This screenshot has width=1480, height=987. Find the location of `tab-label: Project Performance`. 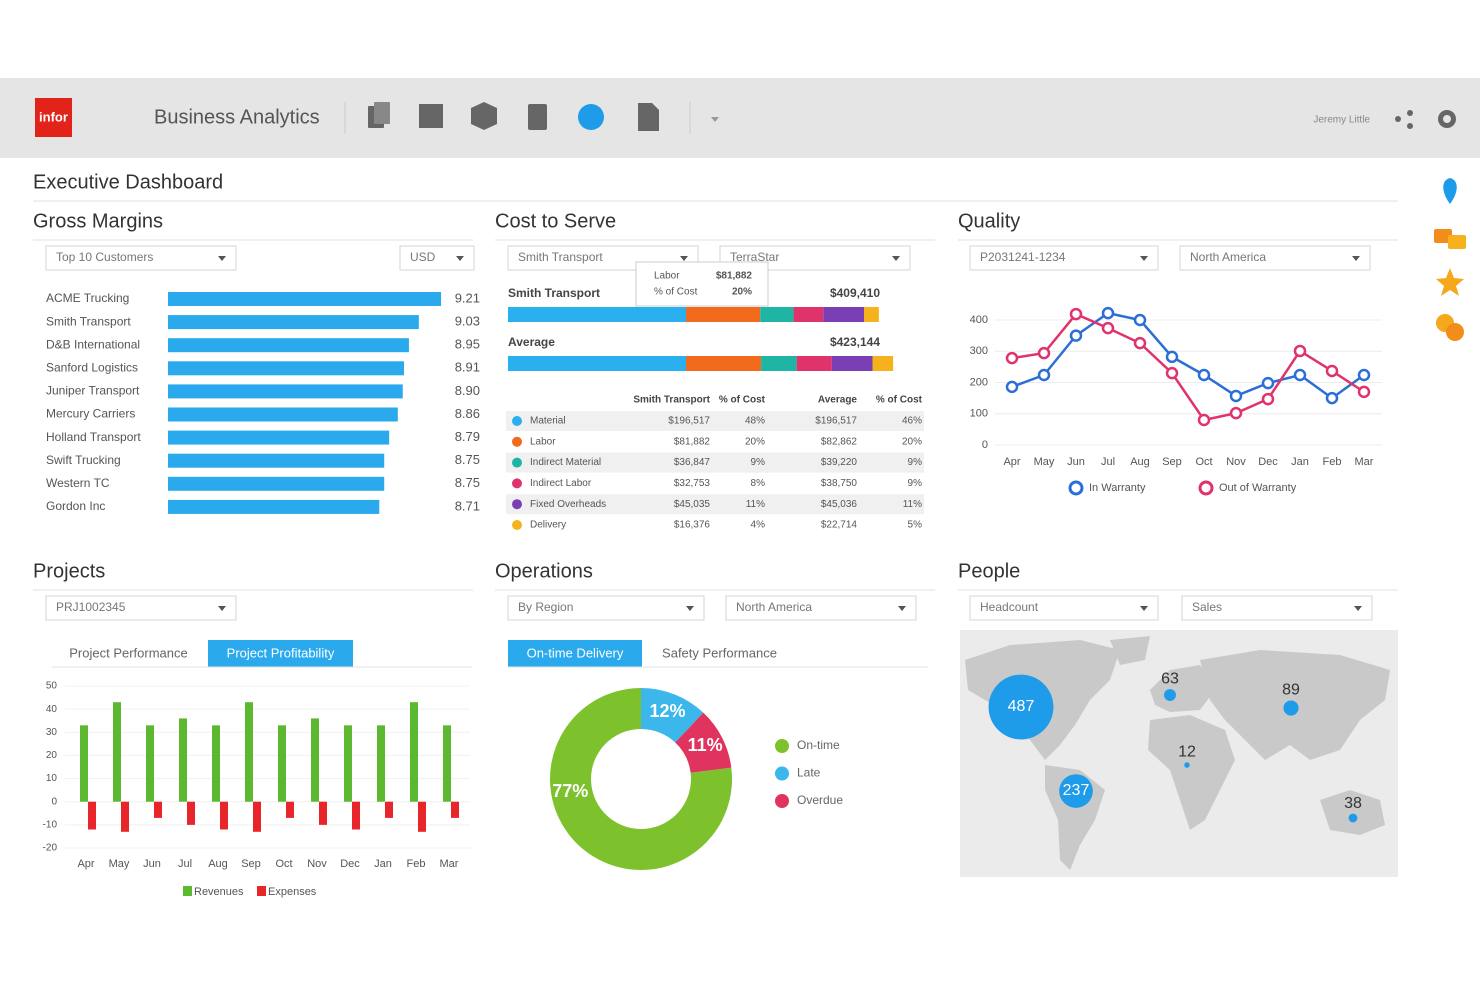

tab-label: Project Performance is located at coordinates (128, 652).